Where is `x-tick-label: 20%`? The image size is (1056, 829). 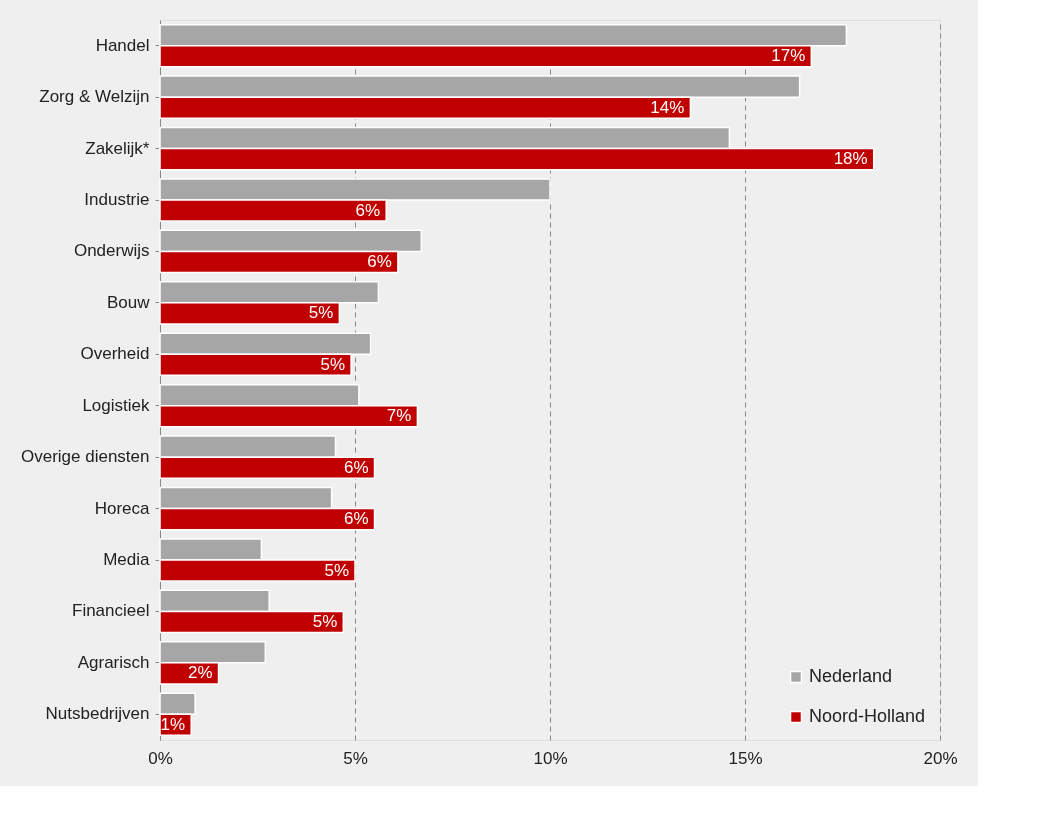 x-tick-label: 20% is located at coordinates (940, 758).